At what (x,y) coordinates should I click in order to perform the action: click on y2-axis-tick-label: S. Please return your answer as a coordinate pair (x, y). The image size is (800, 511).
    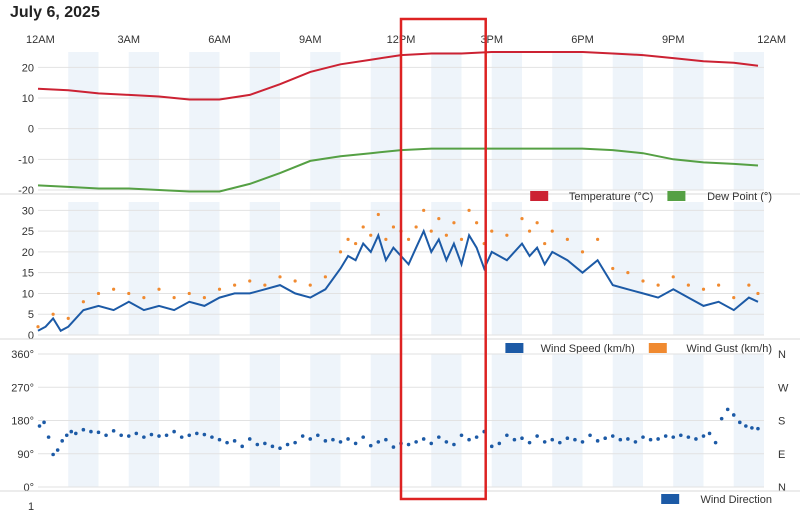
    Looking at the image, I should click on (781, 422).